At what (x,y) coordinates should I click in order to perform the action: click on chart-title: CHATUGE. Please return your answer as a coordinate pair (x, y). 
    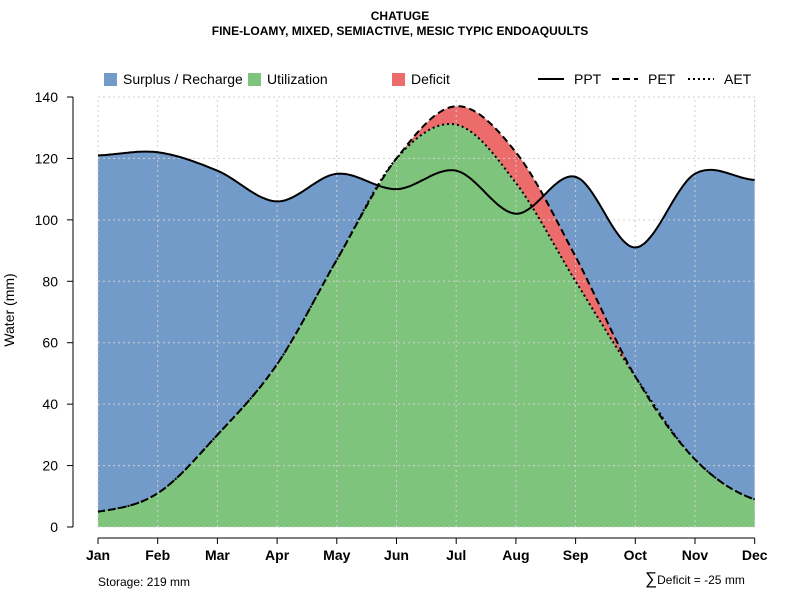
    Looking at the image, I should click on (400, 16).